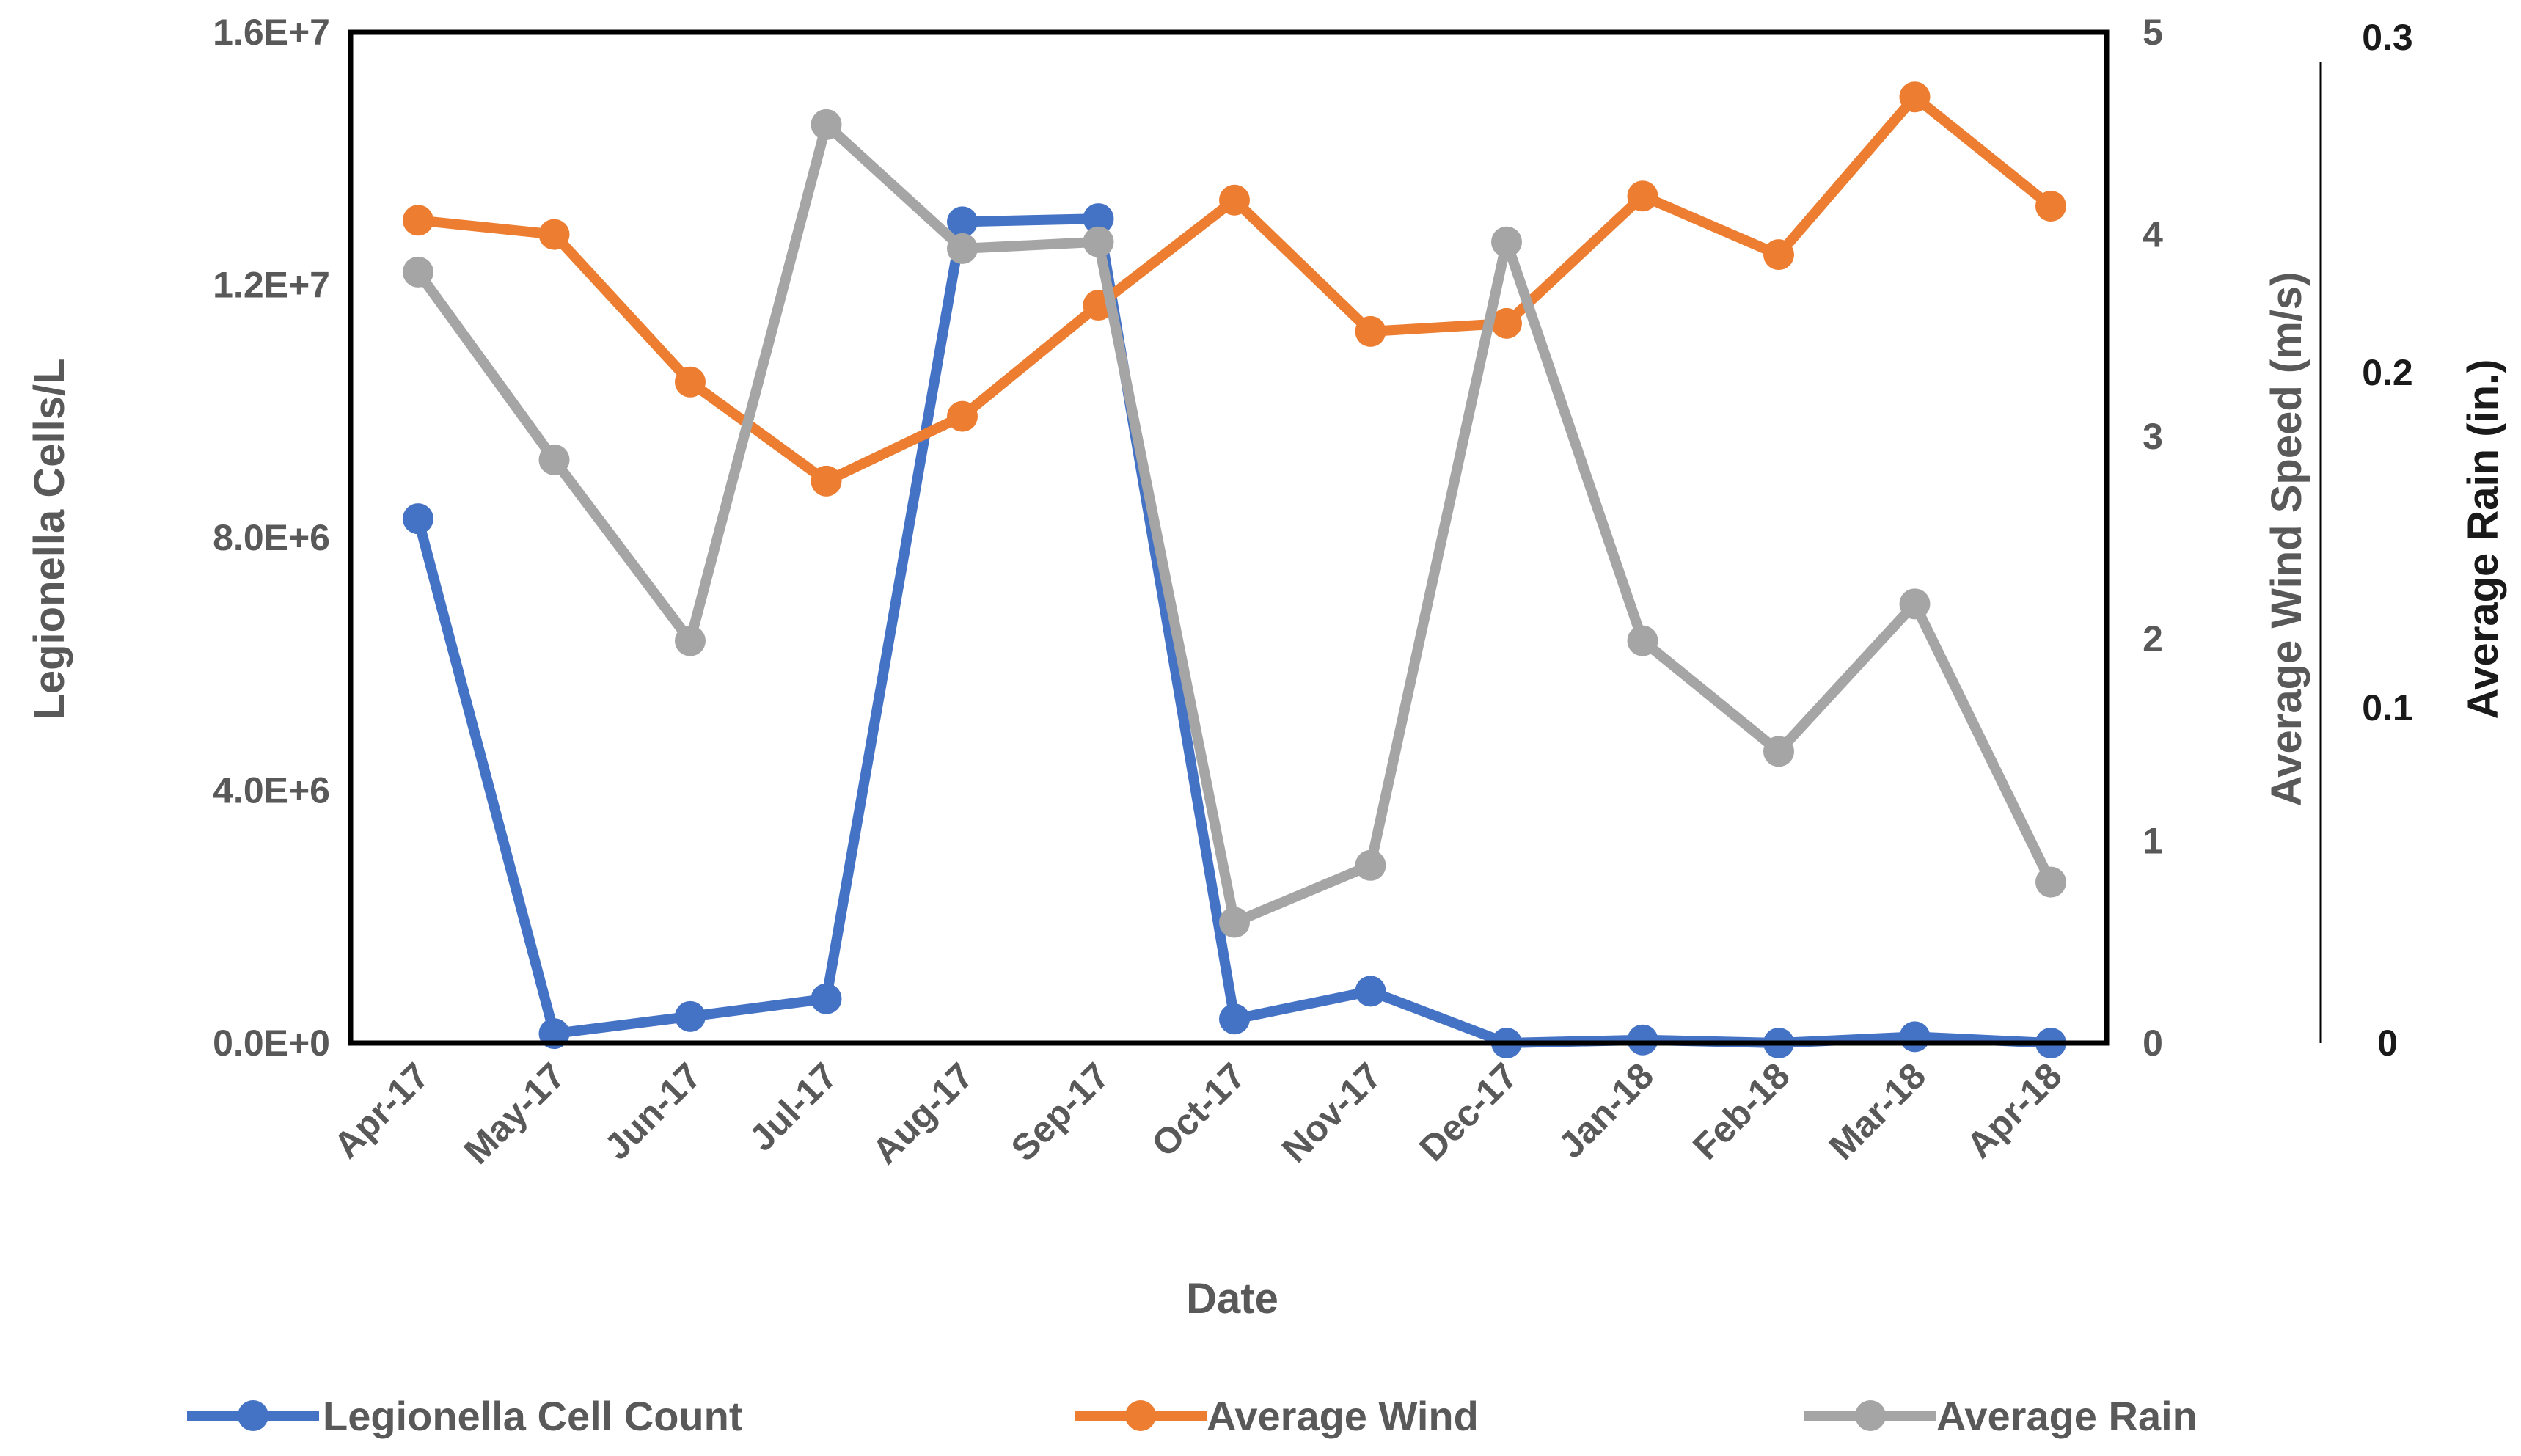  Describe the element at coordinates (1606, 1110) in the screenshot. I see `x-tick-label: Jan-18` at that location.